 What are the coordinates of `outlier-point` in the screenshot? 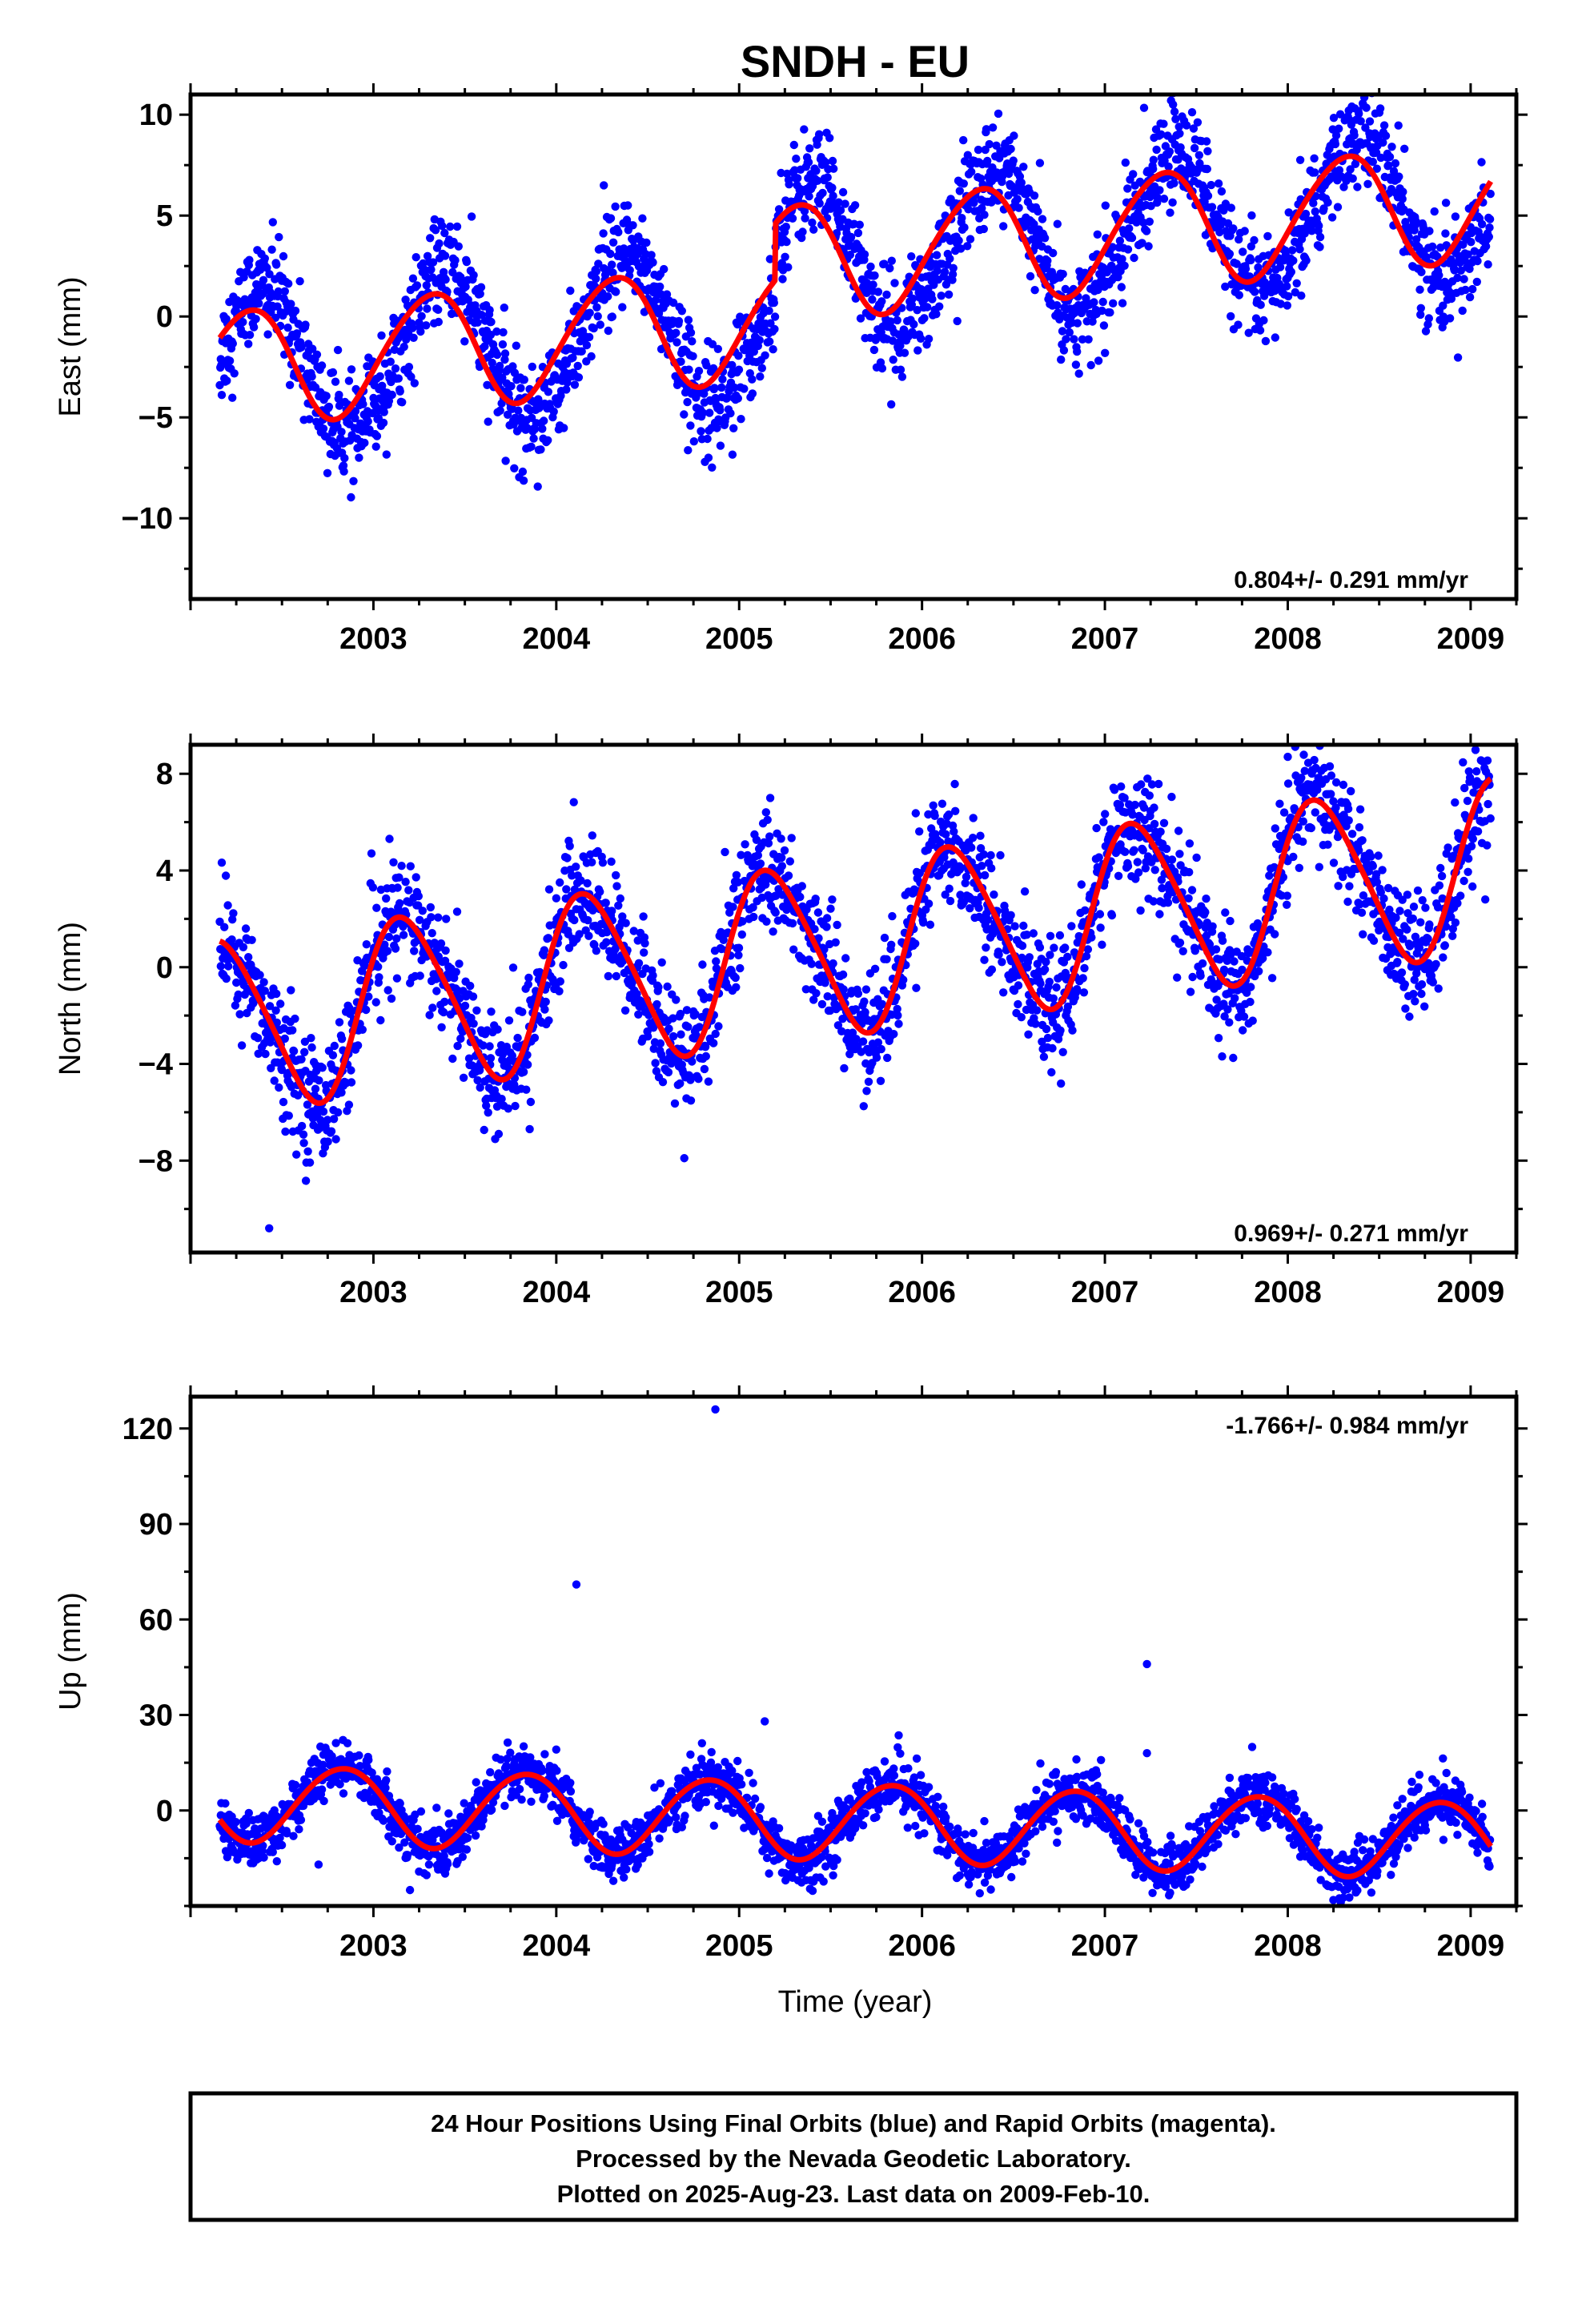 It's located at (1352, 106).